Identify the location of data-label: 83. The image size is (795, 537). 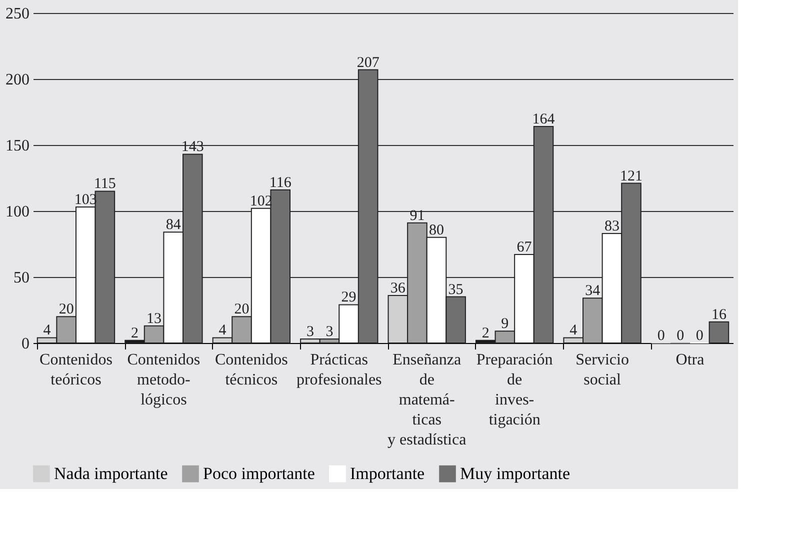
(612, 226).